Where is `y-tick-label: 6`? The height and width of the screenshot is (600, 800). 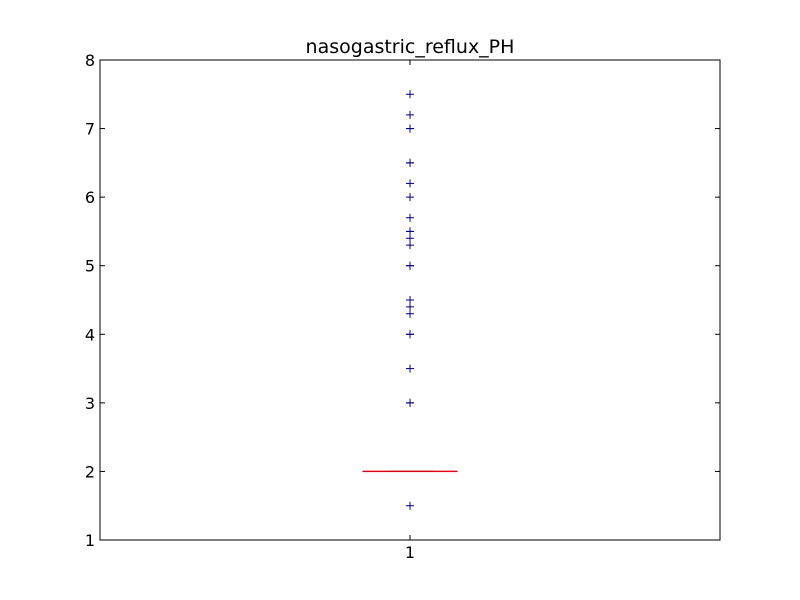
y-tick-label: 6 is located at coordinates (90, 197).